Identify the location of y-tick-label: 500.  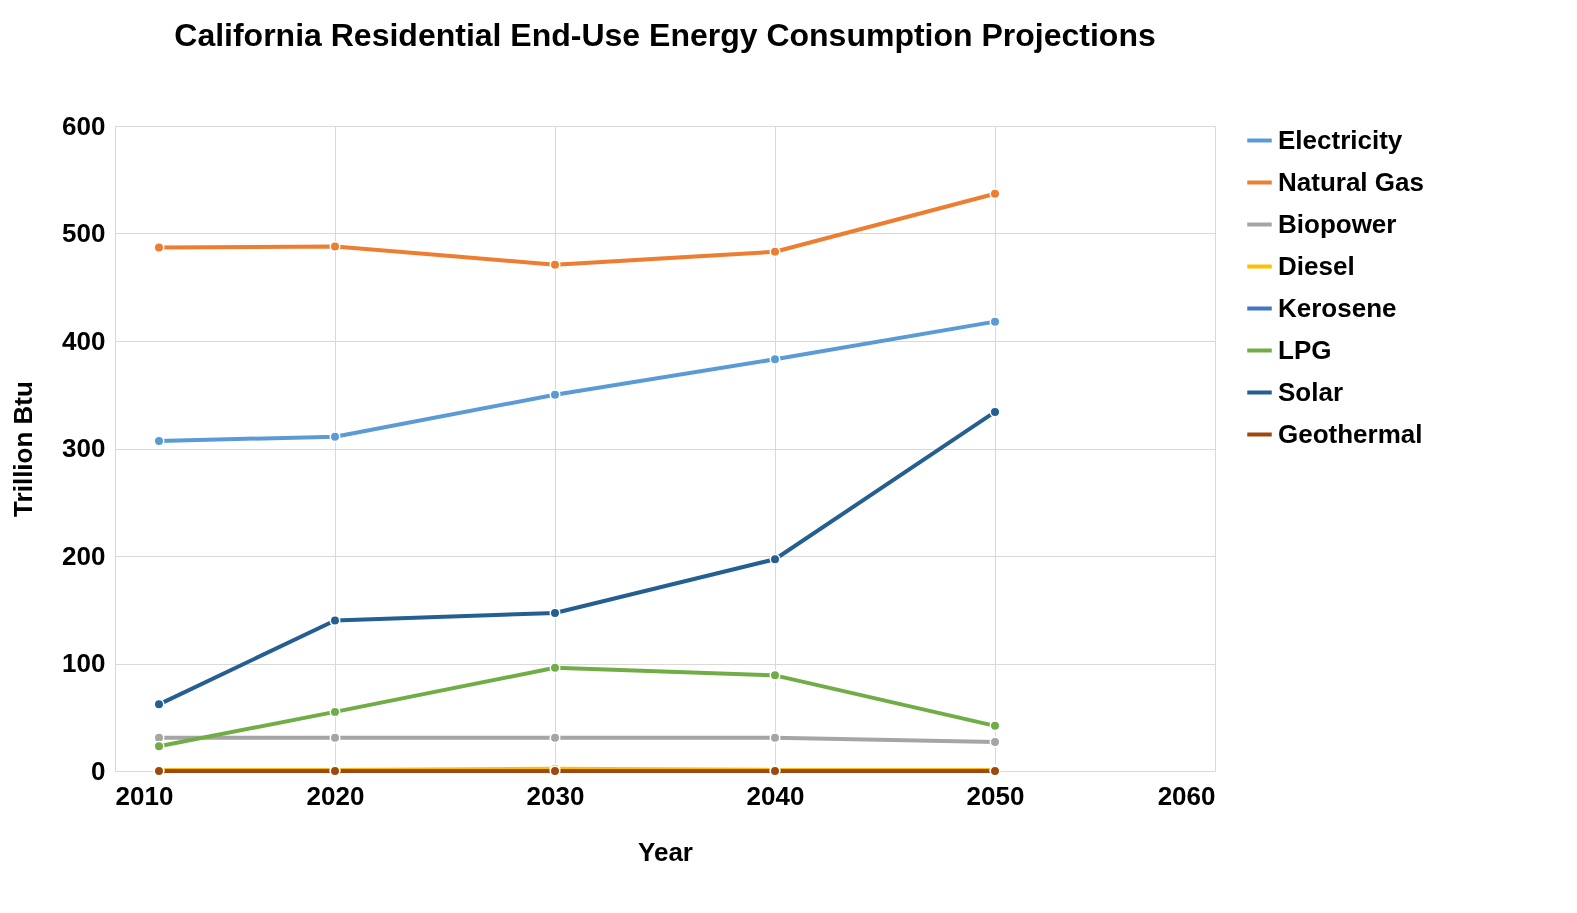
(84, 233).